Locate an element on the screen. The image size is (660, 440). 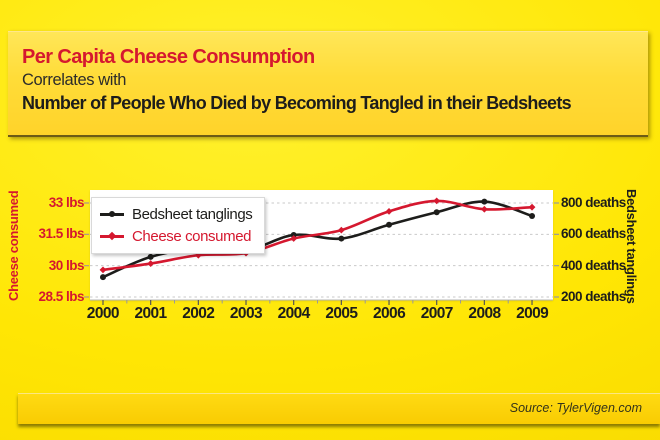
left-tick: 31.5 lbs is located at coordinates (61, 233).